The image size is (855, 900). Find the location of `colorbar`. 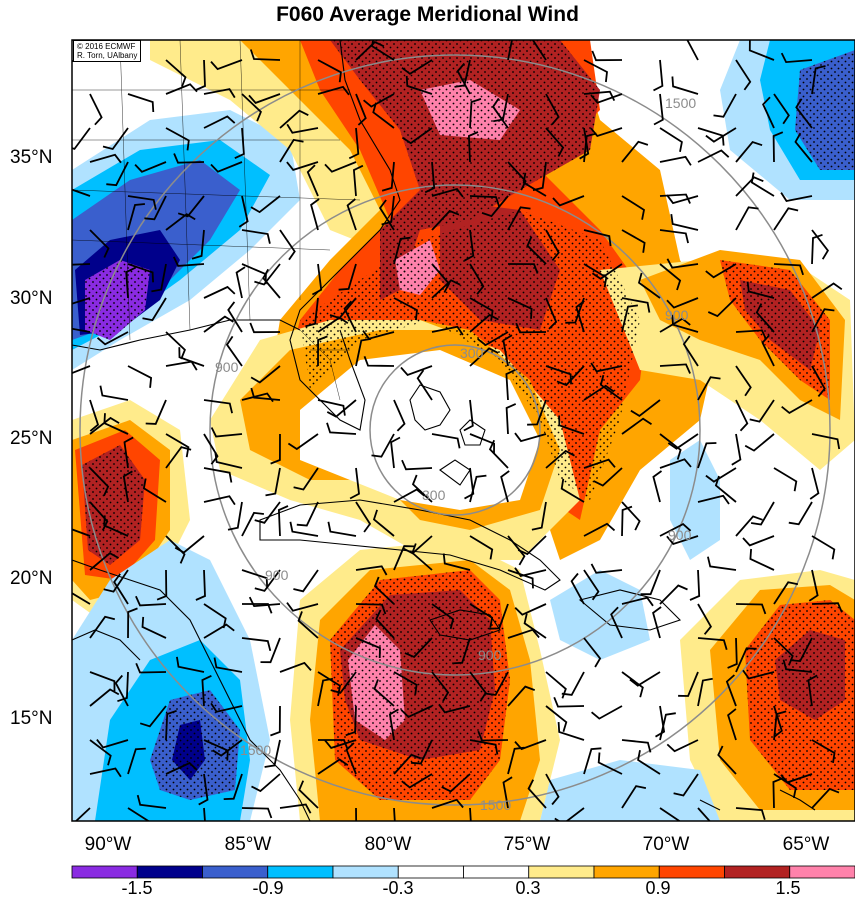

colorbar is located at coordinates (463, 872).